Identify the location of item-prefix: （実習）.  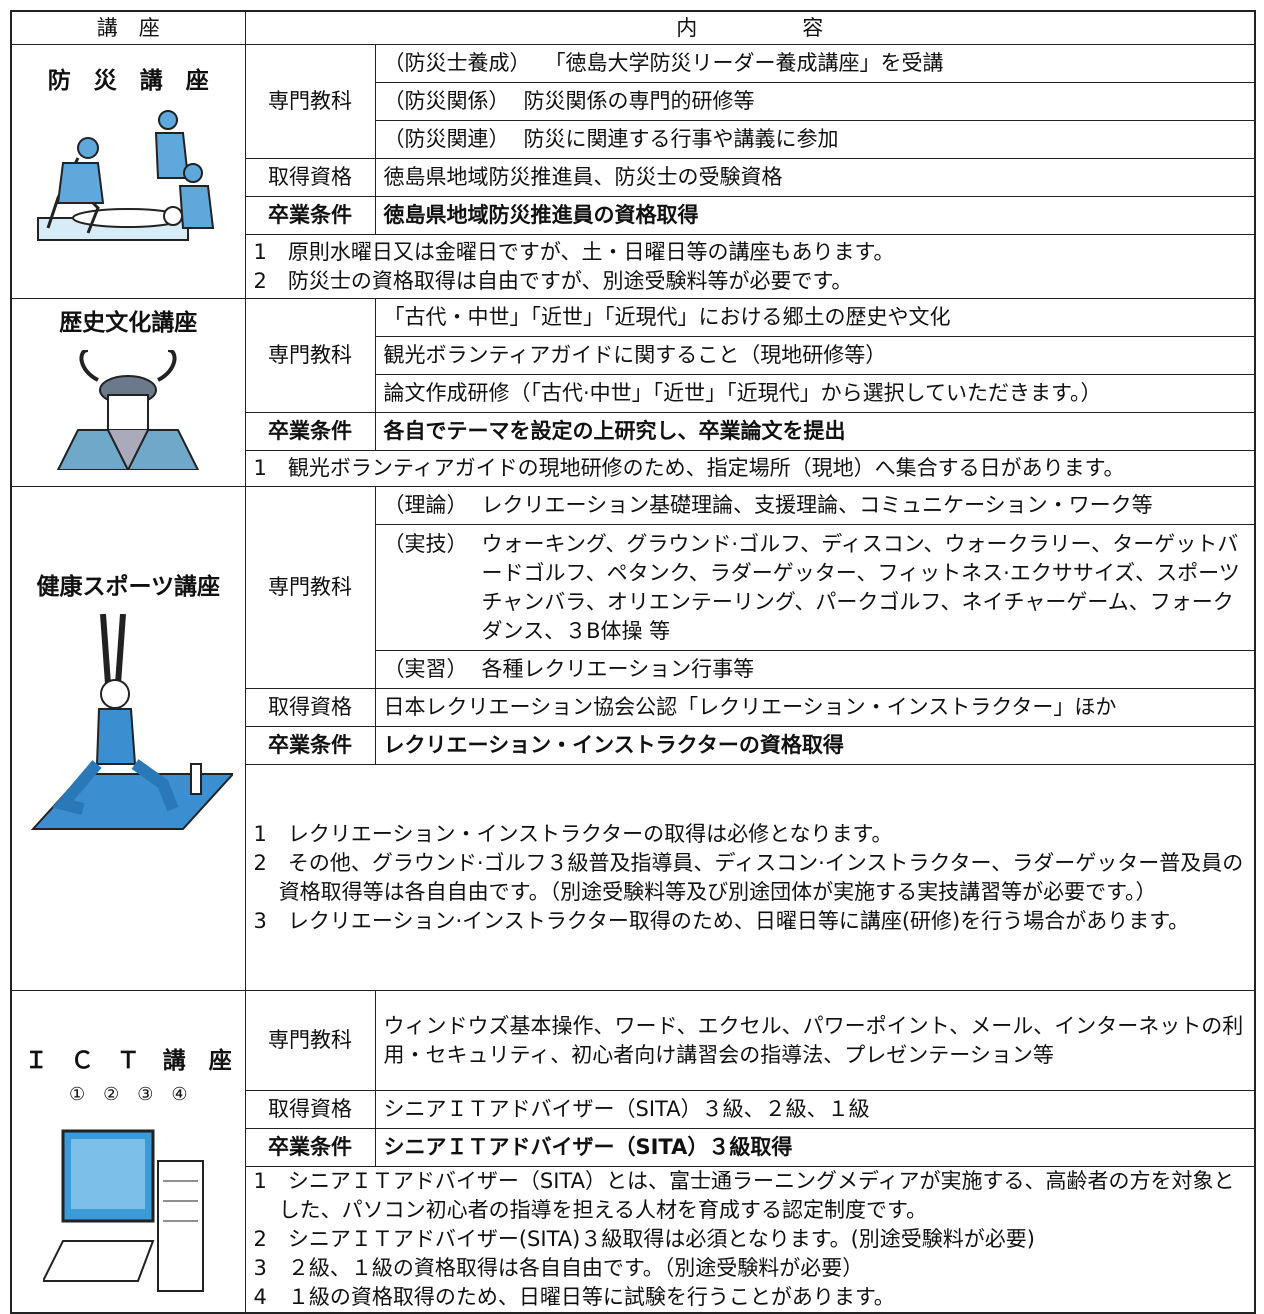
(425, 669).